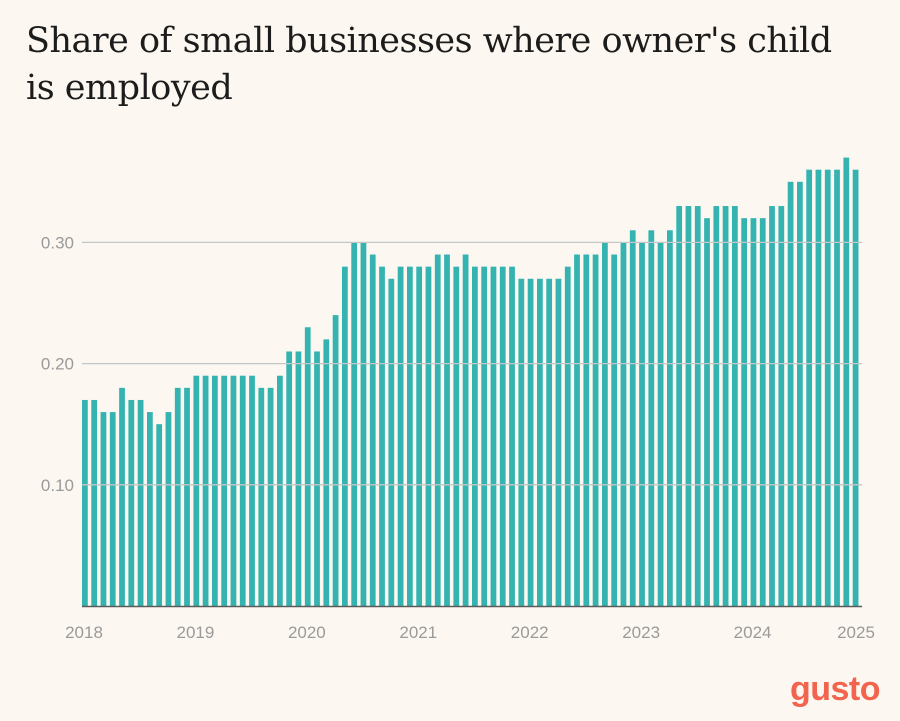  What do you see at coordinates (57, 242) in the screenshot?
I see `y-tick-label-3: 0.30` at bounding box center [57, 242].